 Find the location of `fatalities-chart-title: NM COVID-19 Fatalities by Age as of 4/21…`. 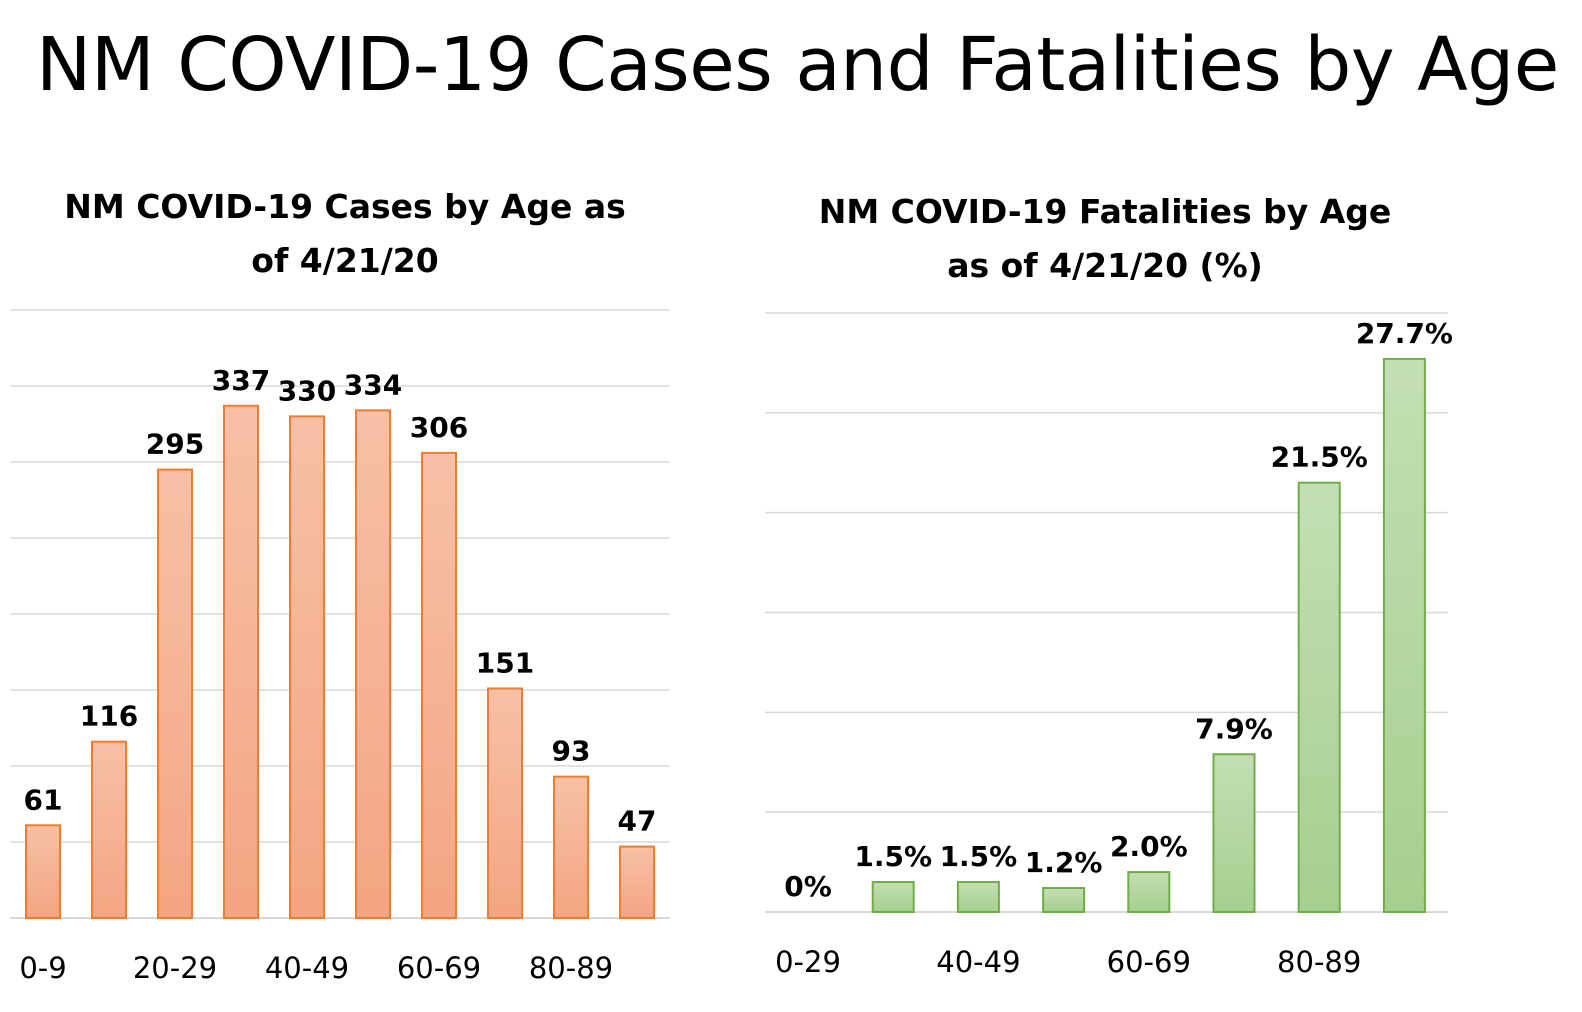

fatalities-chart-title: NM COVID-19 Fatalities by Age as of 4/21… is located at coordinates (1105, 239).